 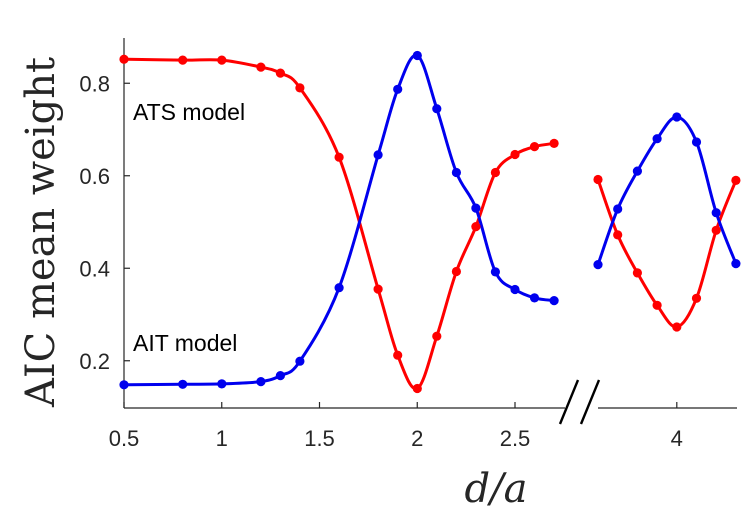 I want to click on x-tick-label: 4, so click(x=677, y=438).